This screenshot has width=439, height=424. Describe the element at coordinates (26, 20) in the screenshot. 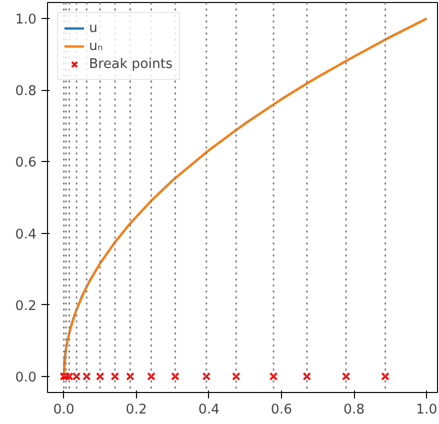

I see `y-tick-label: 1.0` at that location.